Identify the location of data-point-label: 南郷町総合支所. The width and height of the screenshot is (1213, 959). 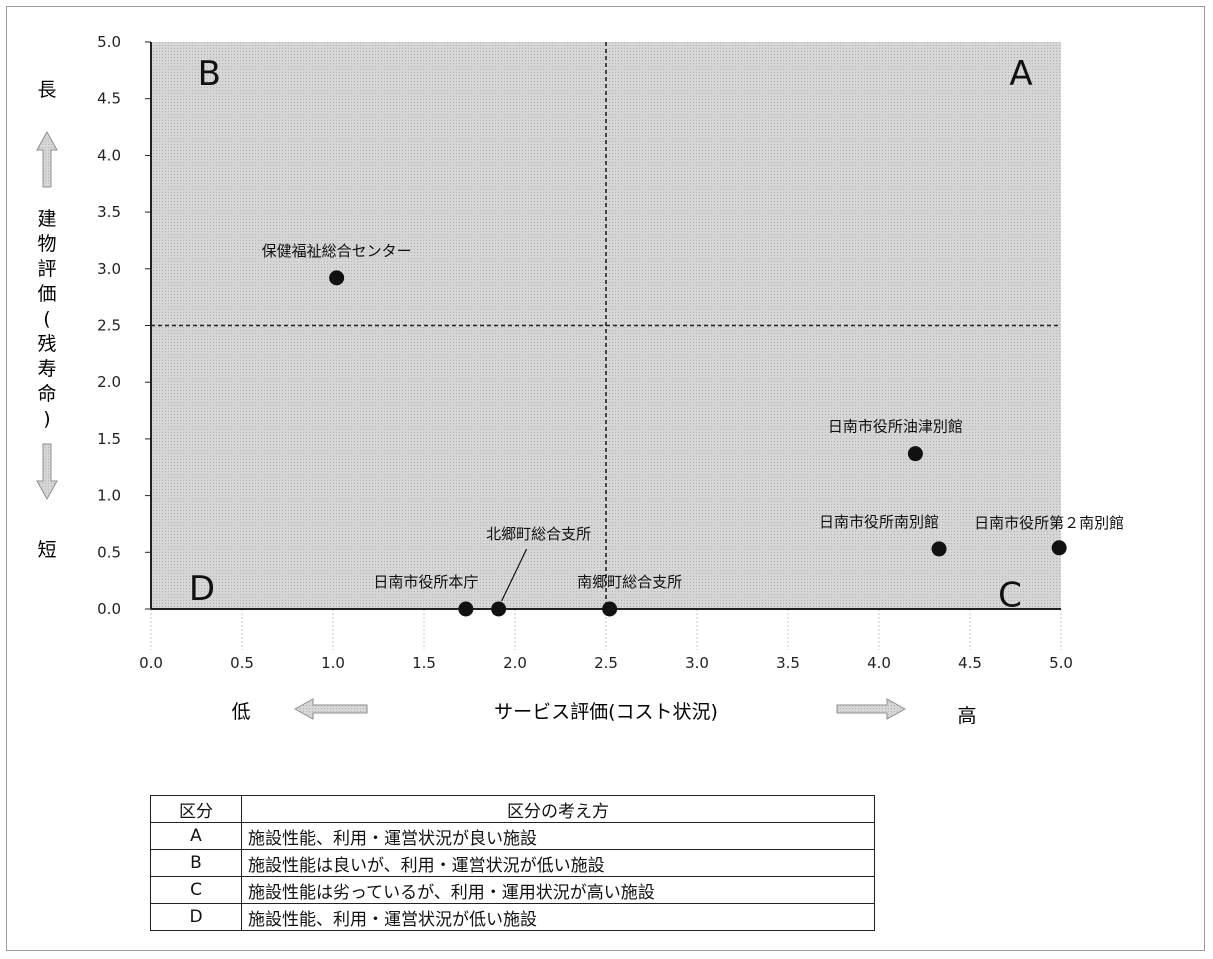
(629, 582).